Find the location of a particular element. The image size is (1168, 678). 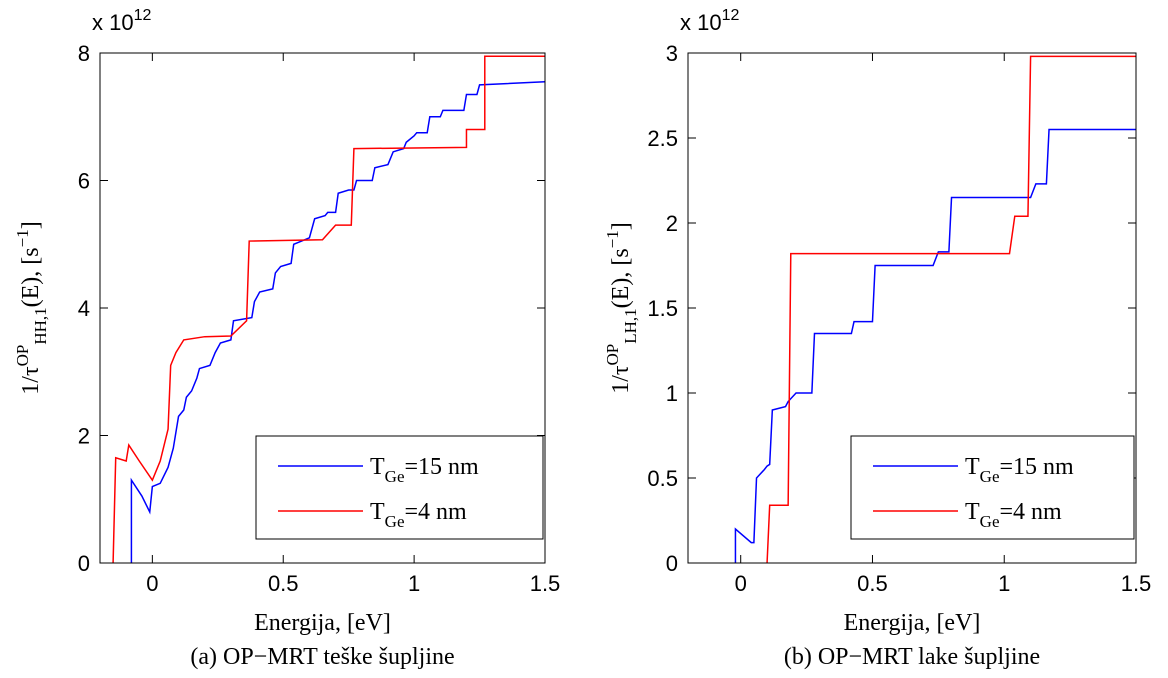

y-tick-label: 4 is located at coordinates (84, 308).